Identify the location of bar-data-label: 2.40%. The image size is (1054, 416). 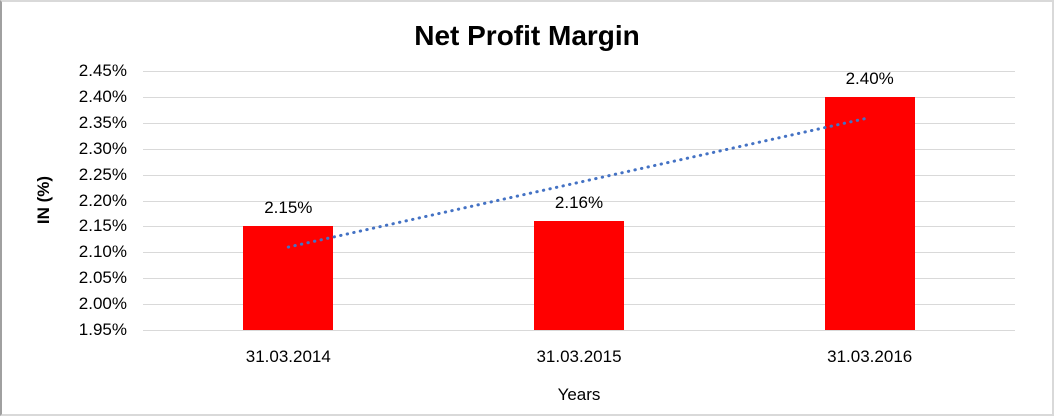
(869, 78).